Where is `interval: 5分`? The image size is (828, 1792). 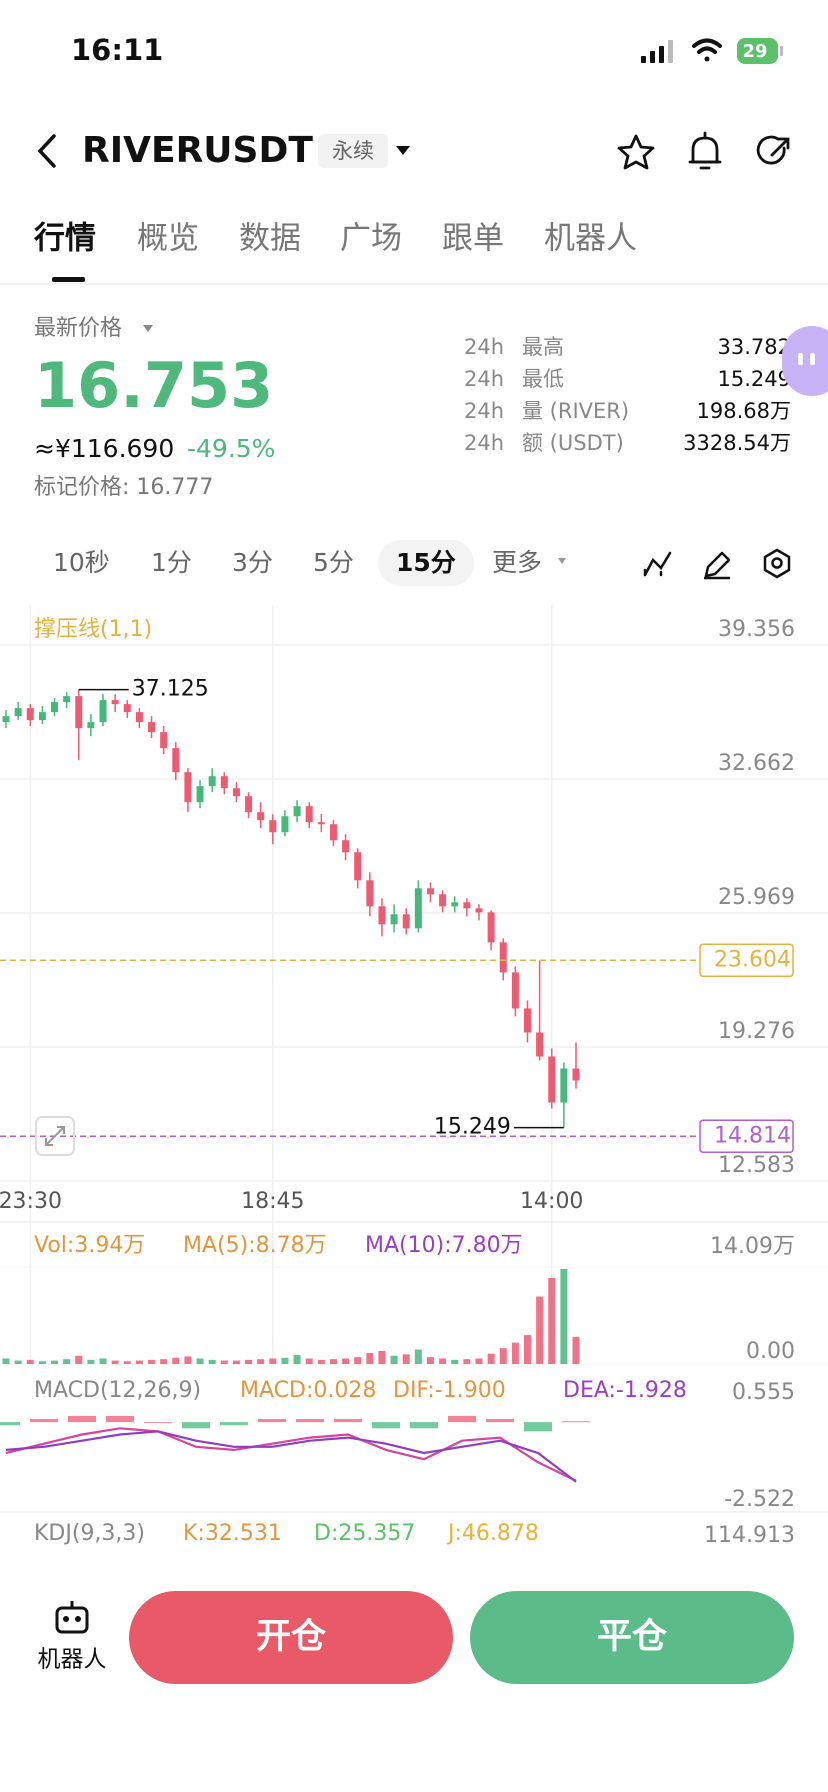 interval: 5分 is located at coordinates (333, 562).